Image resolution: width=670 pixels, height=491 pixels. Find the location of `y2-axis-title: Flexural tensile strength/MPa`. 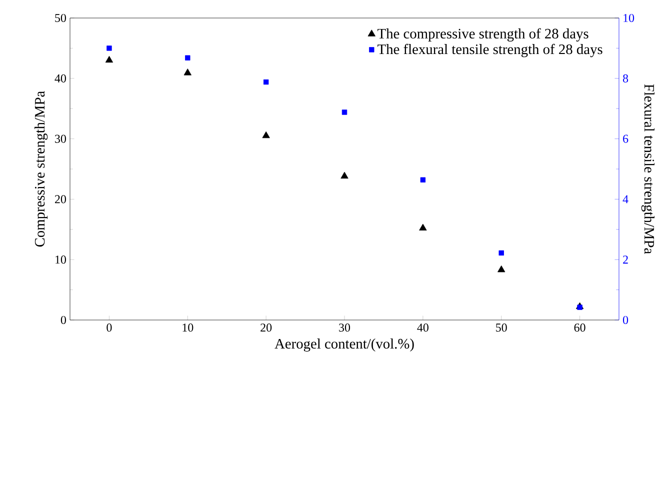

y2-axis-title: Flexural tensile strength/MPa is located at coordinates (647, 169).